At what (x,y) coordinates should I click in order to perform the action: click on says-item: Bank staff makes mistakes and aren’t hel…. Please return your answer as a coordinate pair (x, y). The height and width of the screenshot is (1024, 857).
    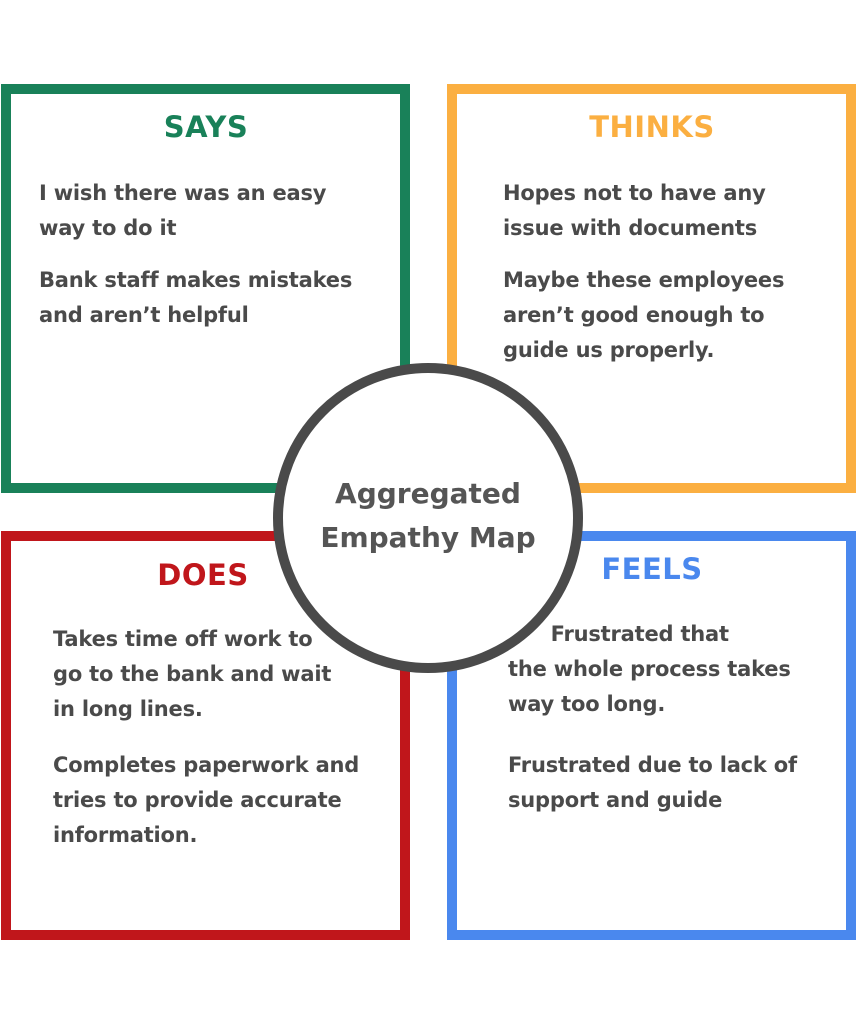
    Looking at the image, I should click on (196, 297).